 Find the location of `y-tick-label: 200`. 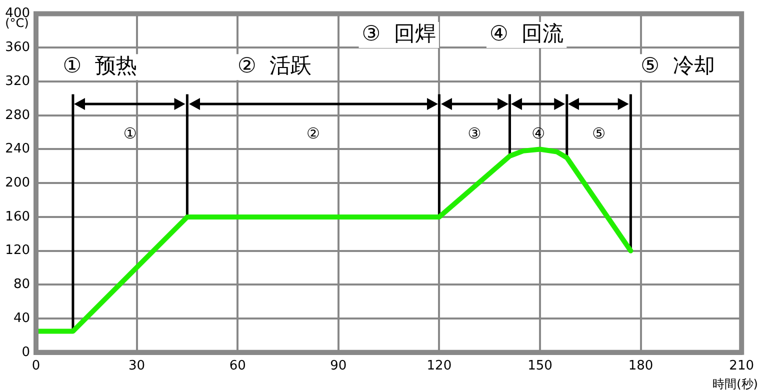

y-tick-label: 200 is located at coordinates (17, 182).